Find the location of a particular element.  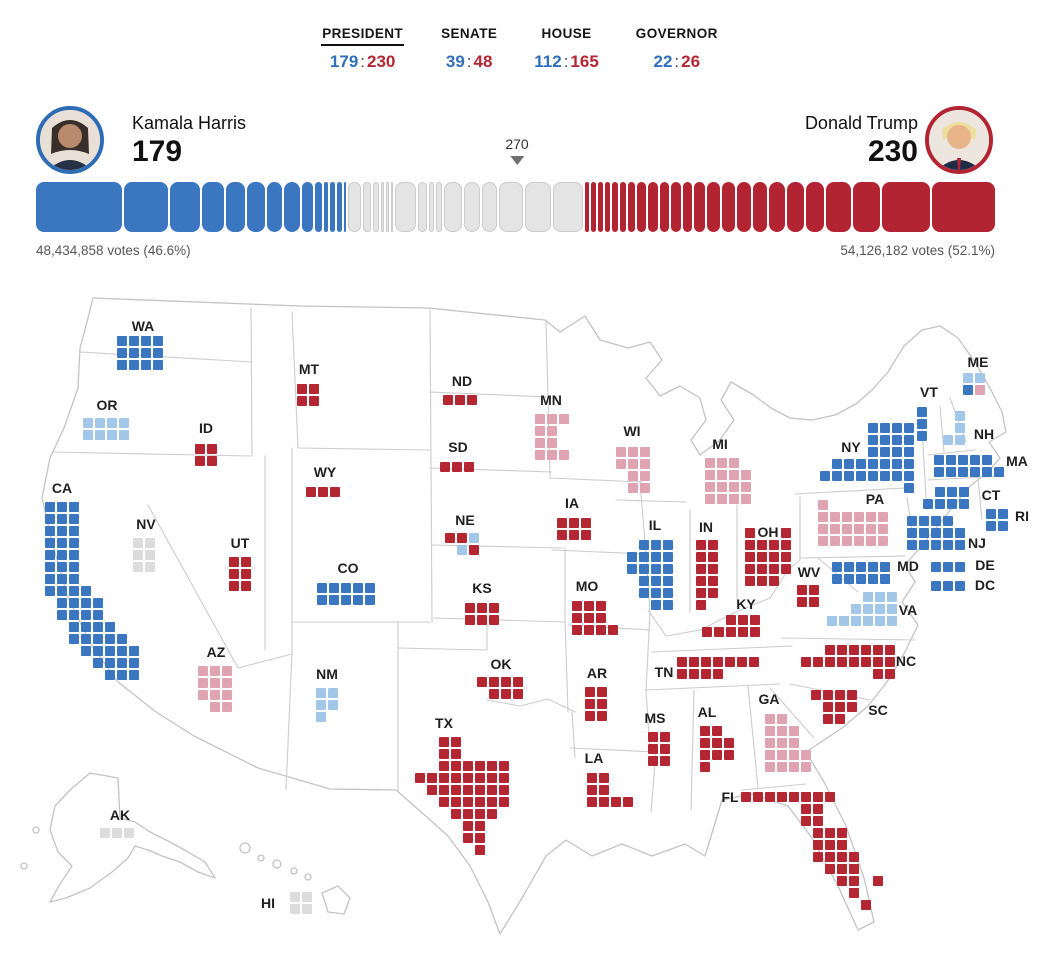

state-MI: MI is located at coordinates (728, 470).